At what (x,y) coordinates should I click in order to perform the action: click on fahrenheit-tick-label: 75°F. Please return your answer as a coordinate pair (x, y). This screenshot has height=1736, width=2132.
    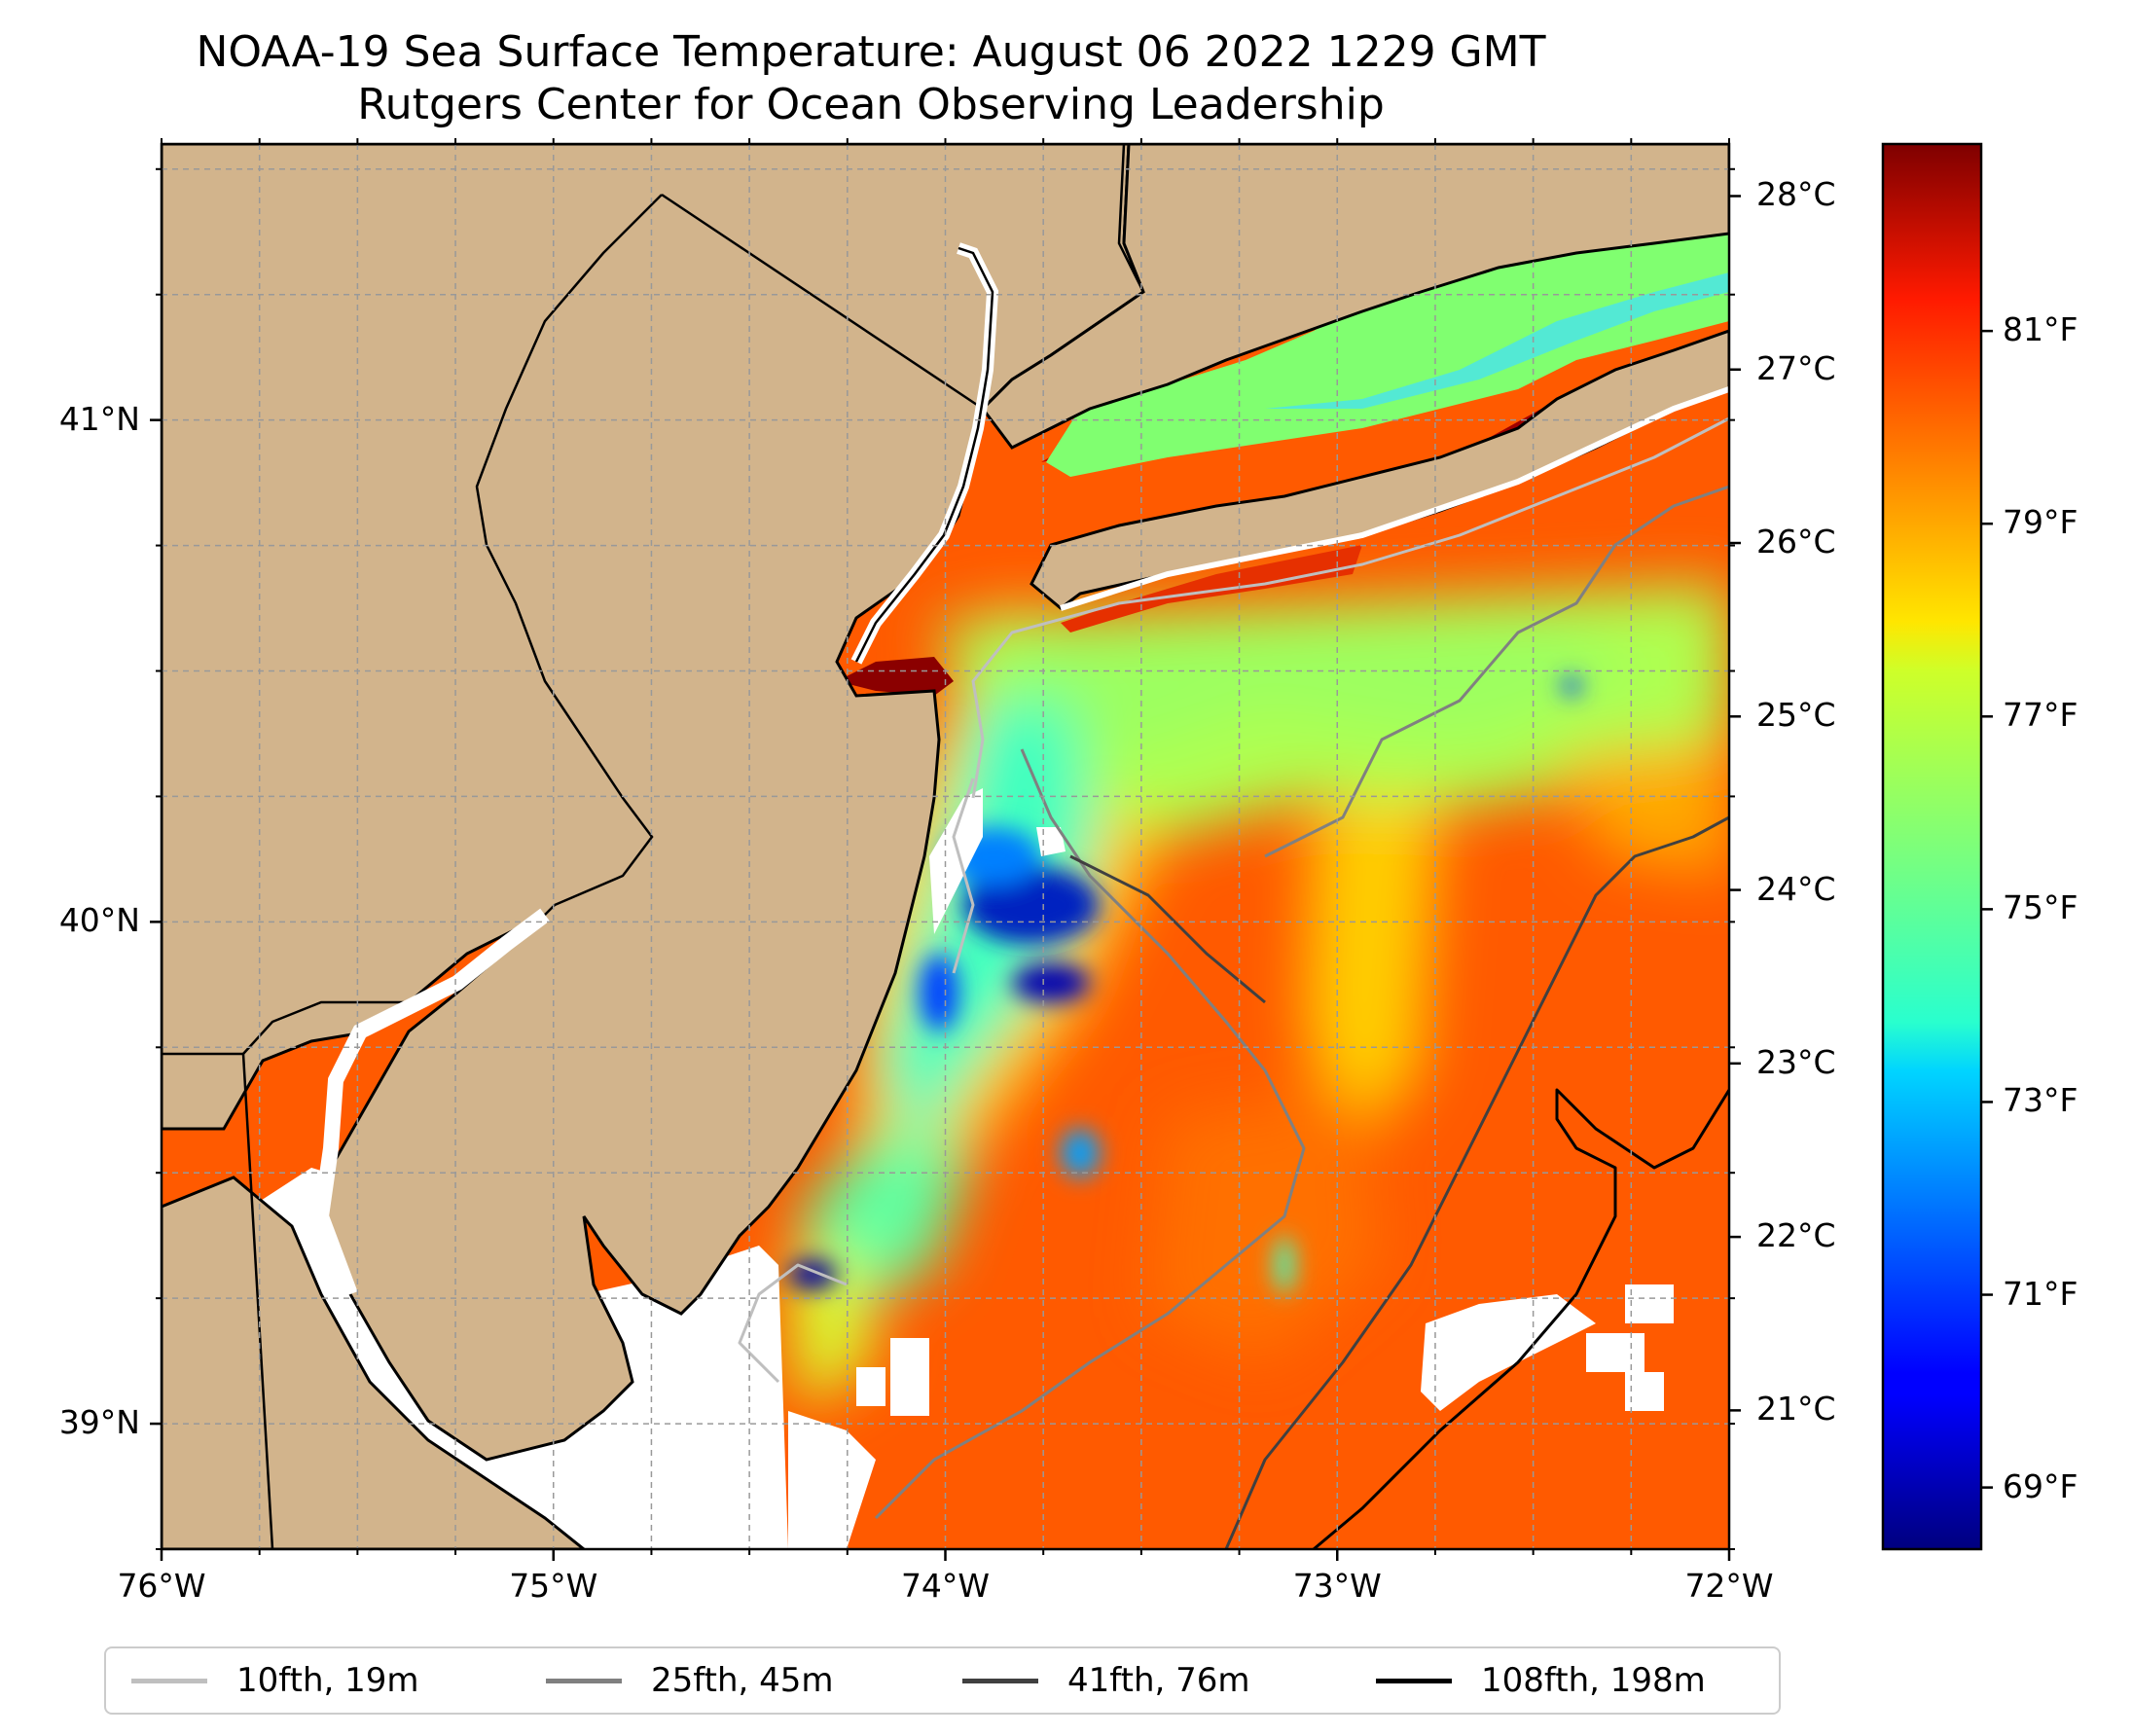
    Looking at the image, I should click on (2041, 908).